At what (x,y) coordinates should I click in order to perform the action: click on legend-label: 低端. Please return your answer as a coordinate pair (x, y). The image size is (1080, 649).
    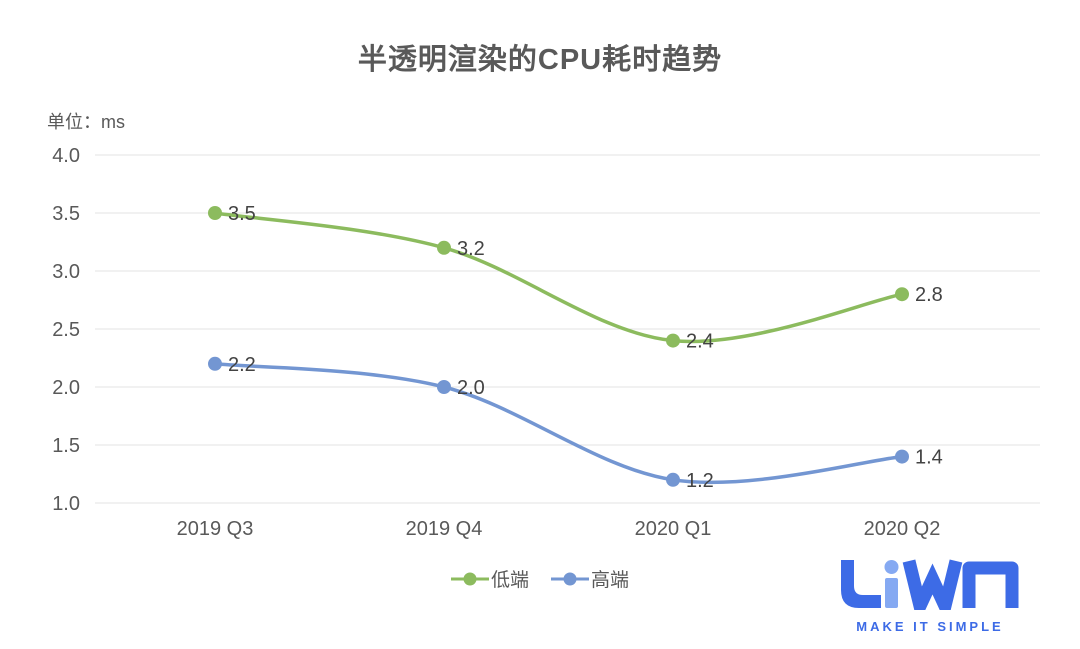
    Looking at the image, I should click on (509, 580).